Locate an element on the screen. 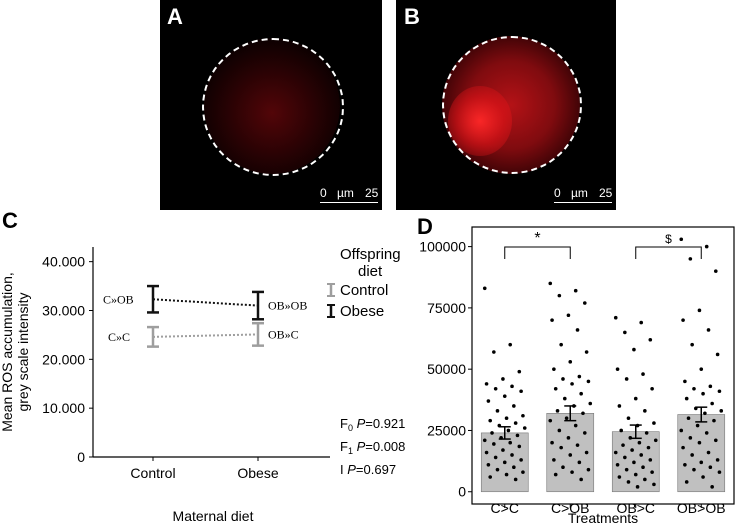 The image size is (754, 527). c-point-label: C»C is located at coordinates (119, 337).